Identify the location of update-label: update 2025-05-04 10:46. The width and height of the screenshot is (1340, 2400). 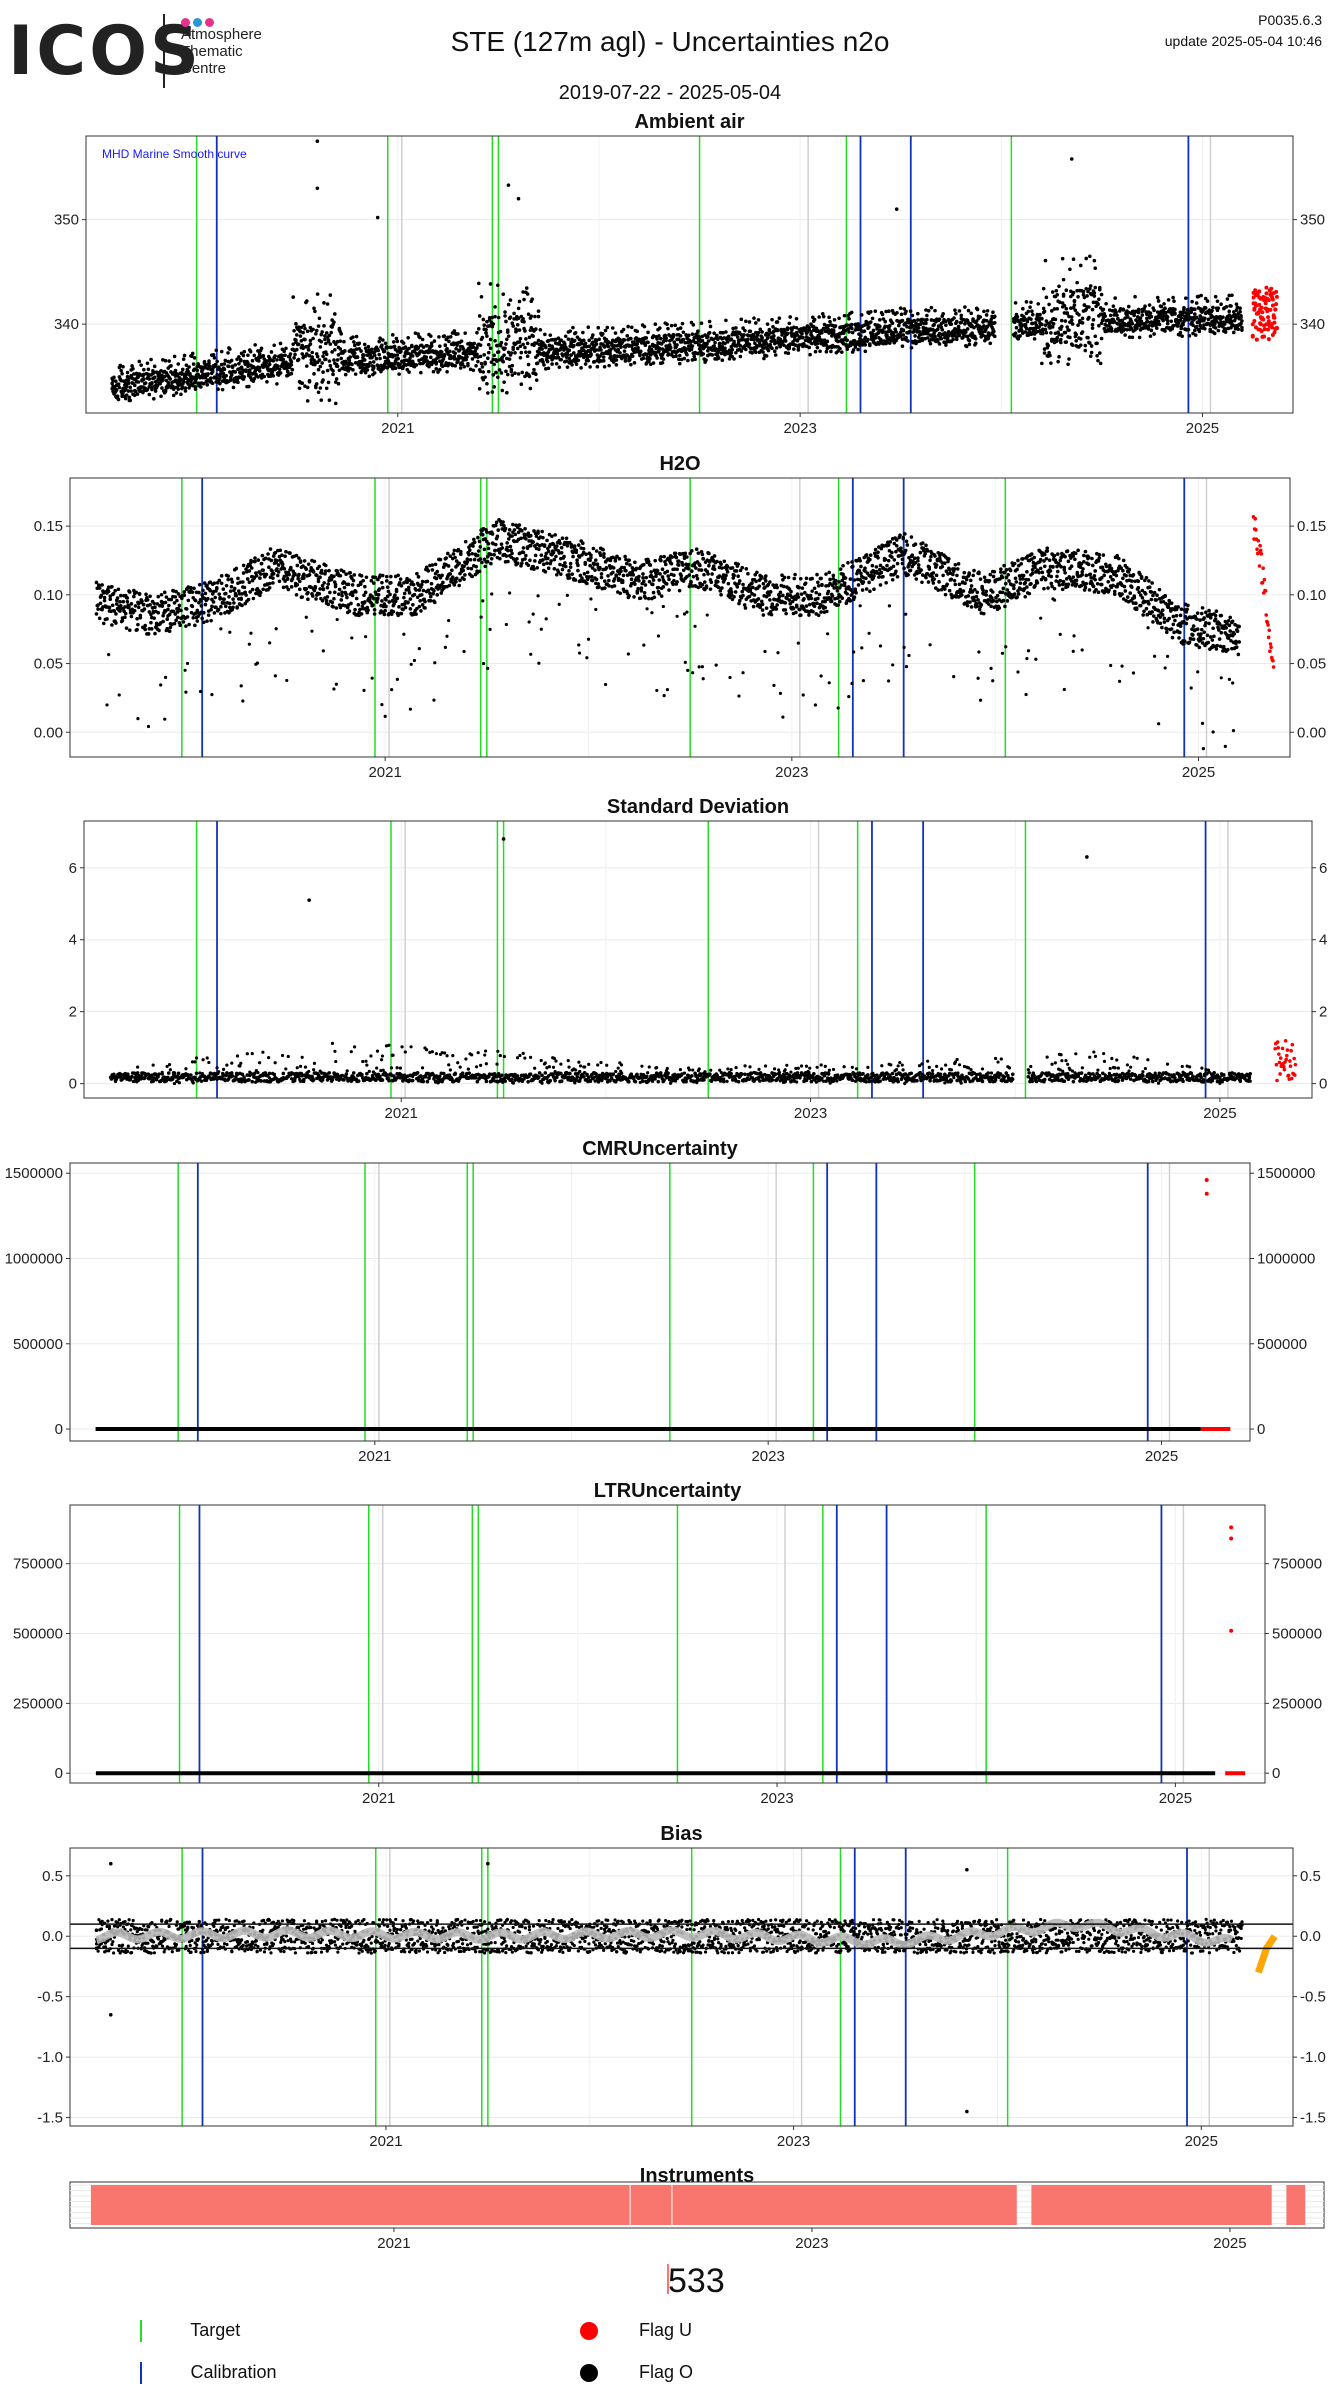
(1243, 41).